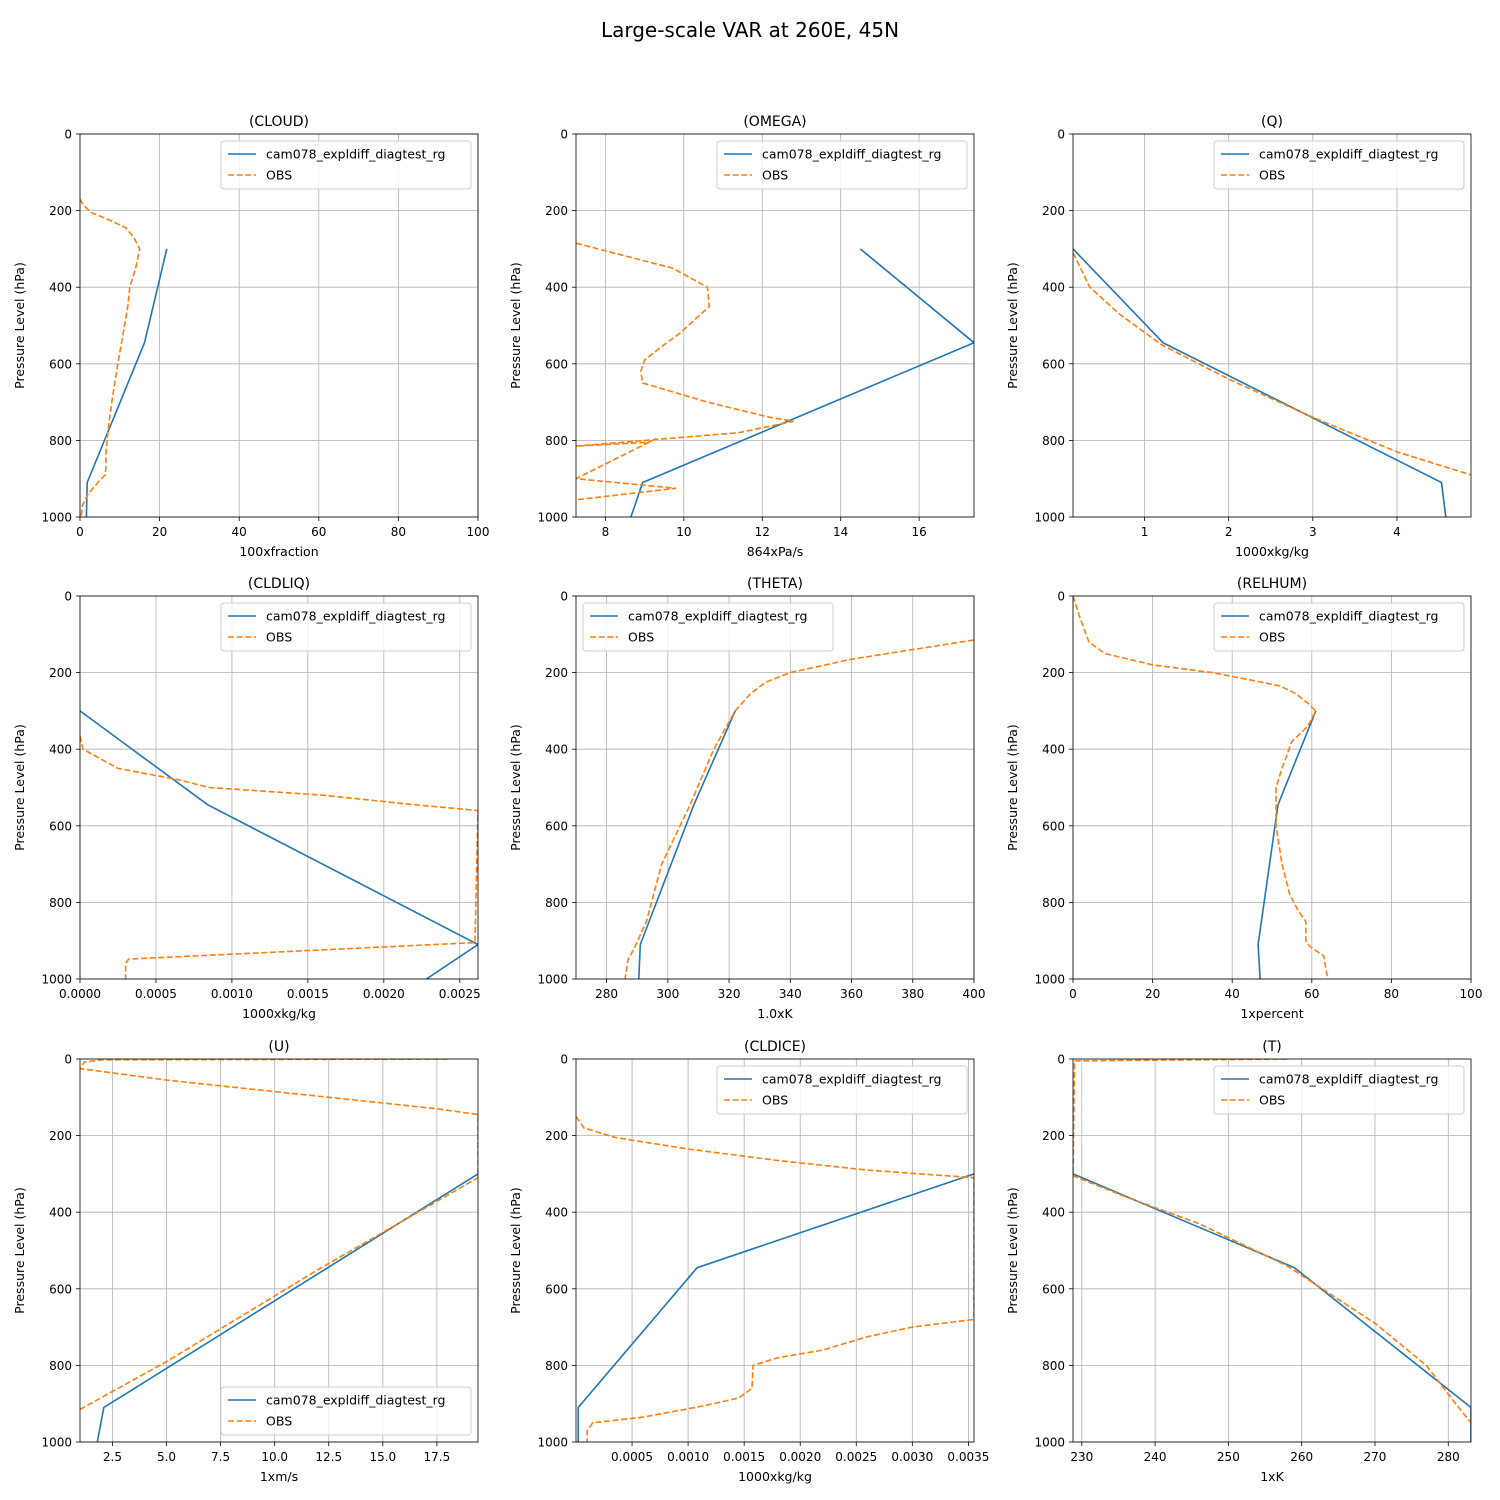 The image size is (1500, 1500). Describe the element at coordinates (851, 994) in the screenshot. I see `x-tick-label: 360` at that location.